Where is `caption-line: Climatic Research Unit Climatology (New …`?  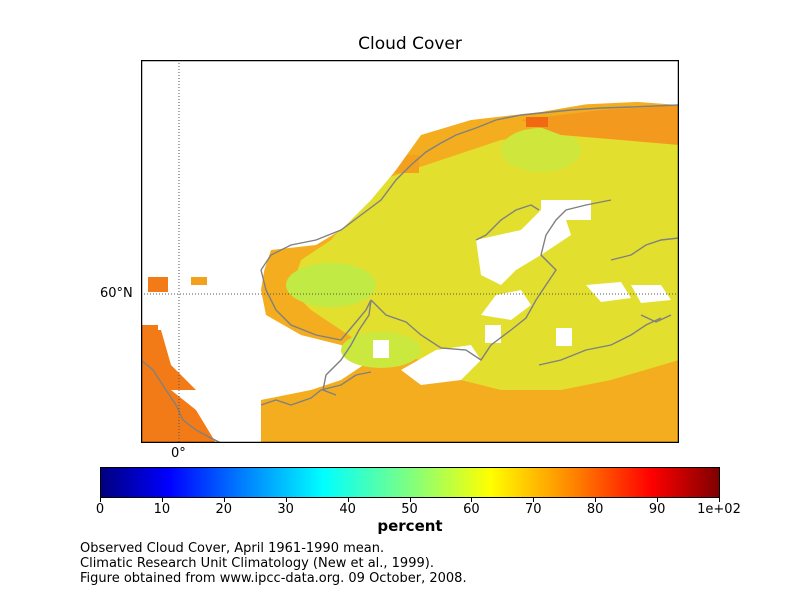
caption-line: Climatic Research Unit Climatology (New … is located at coordinates (257, 563).